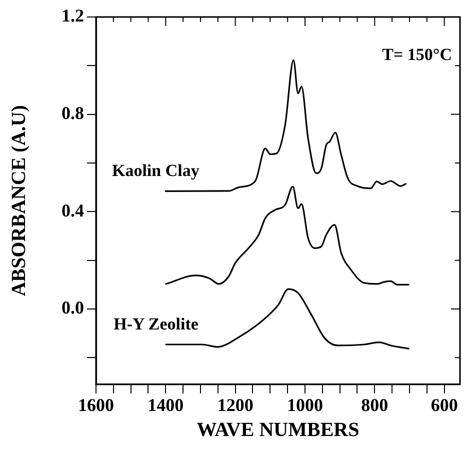  I want to click on x-tick-label: 1000, so click(304, 404).